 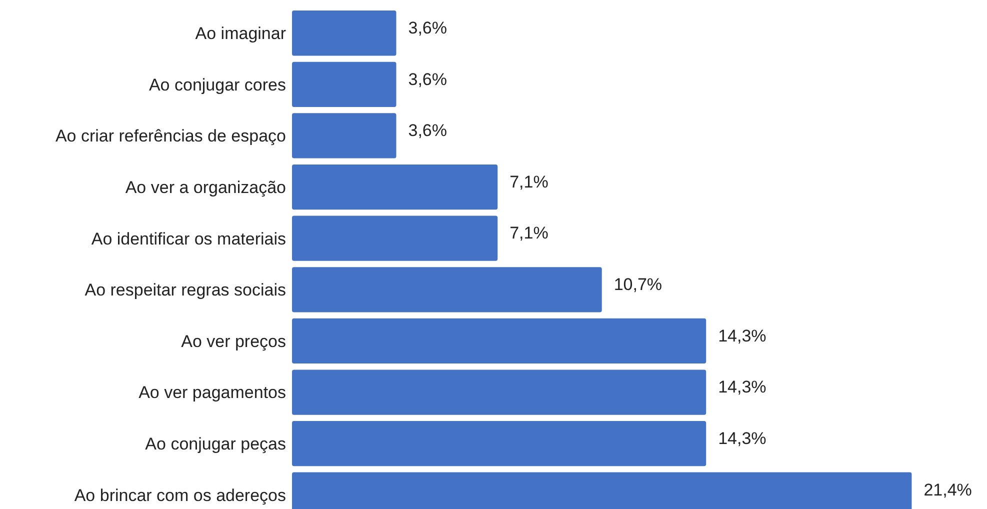 What do you see at coordinates (233, 341) in the screenshot?
I see `y-tick-label: Ao ver preços` at bounding box center [233, 341].